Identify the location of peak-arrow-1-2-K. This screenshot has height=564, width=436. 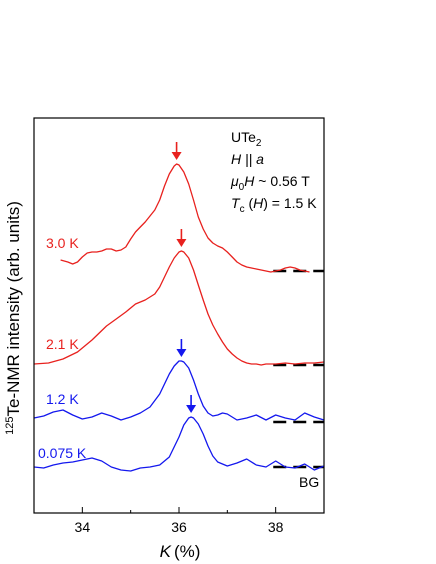
(181, 348).